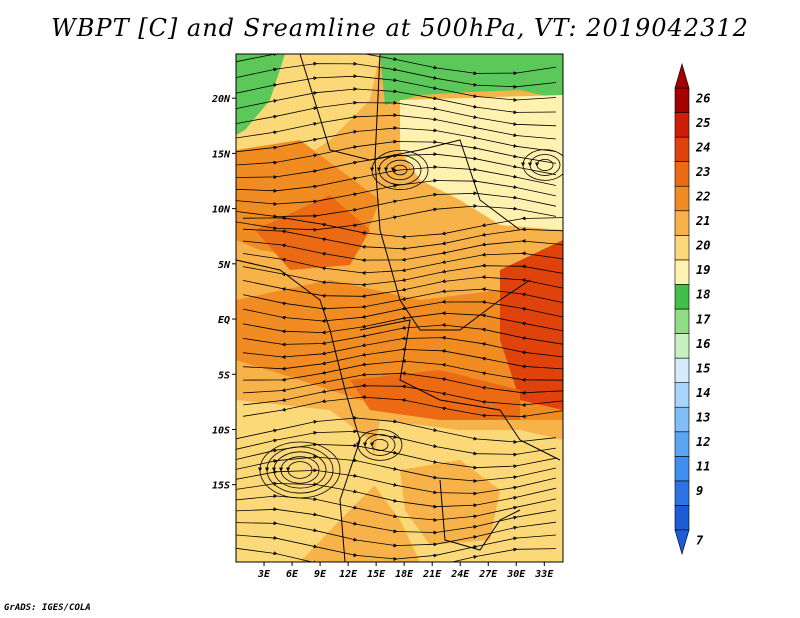  Describe the element at coordinates (702, 246) in the screenshot. I see `colorbar-label: 20` at that location.